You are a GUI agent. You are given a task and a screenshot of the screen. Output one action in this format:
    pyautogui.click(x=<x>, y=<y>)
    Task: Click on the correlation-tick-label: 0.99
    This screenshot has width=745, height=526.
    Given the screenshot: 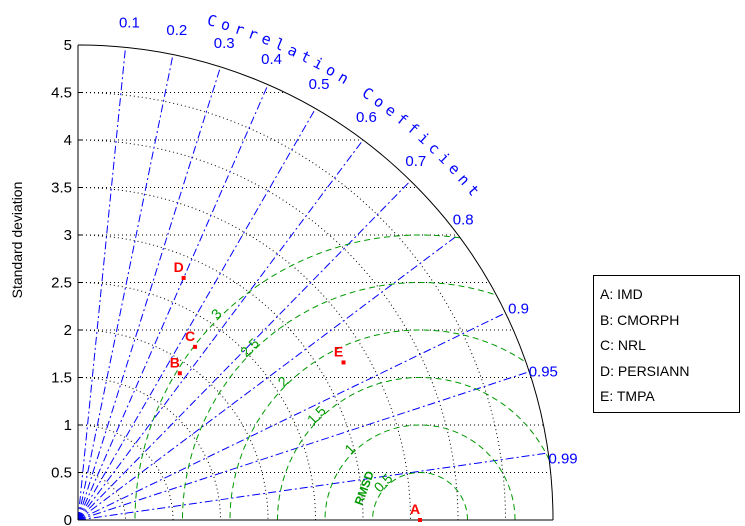 What is the action you would take?
    pyautogui.click(x=562, y=458)
    